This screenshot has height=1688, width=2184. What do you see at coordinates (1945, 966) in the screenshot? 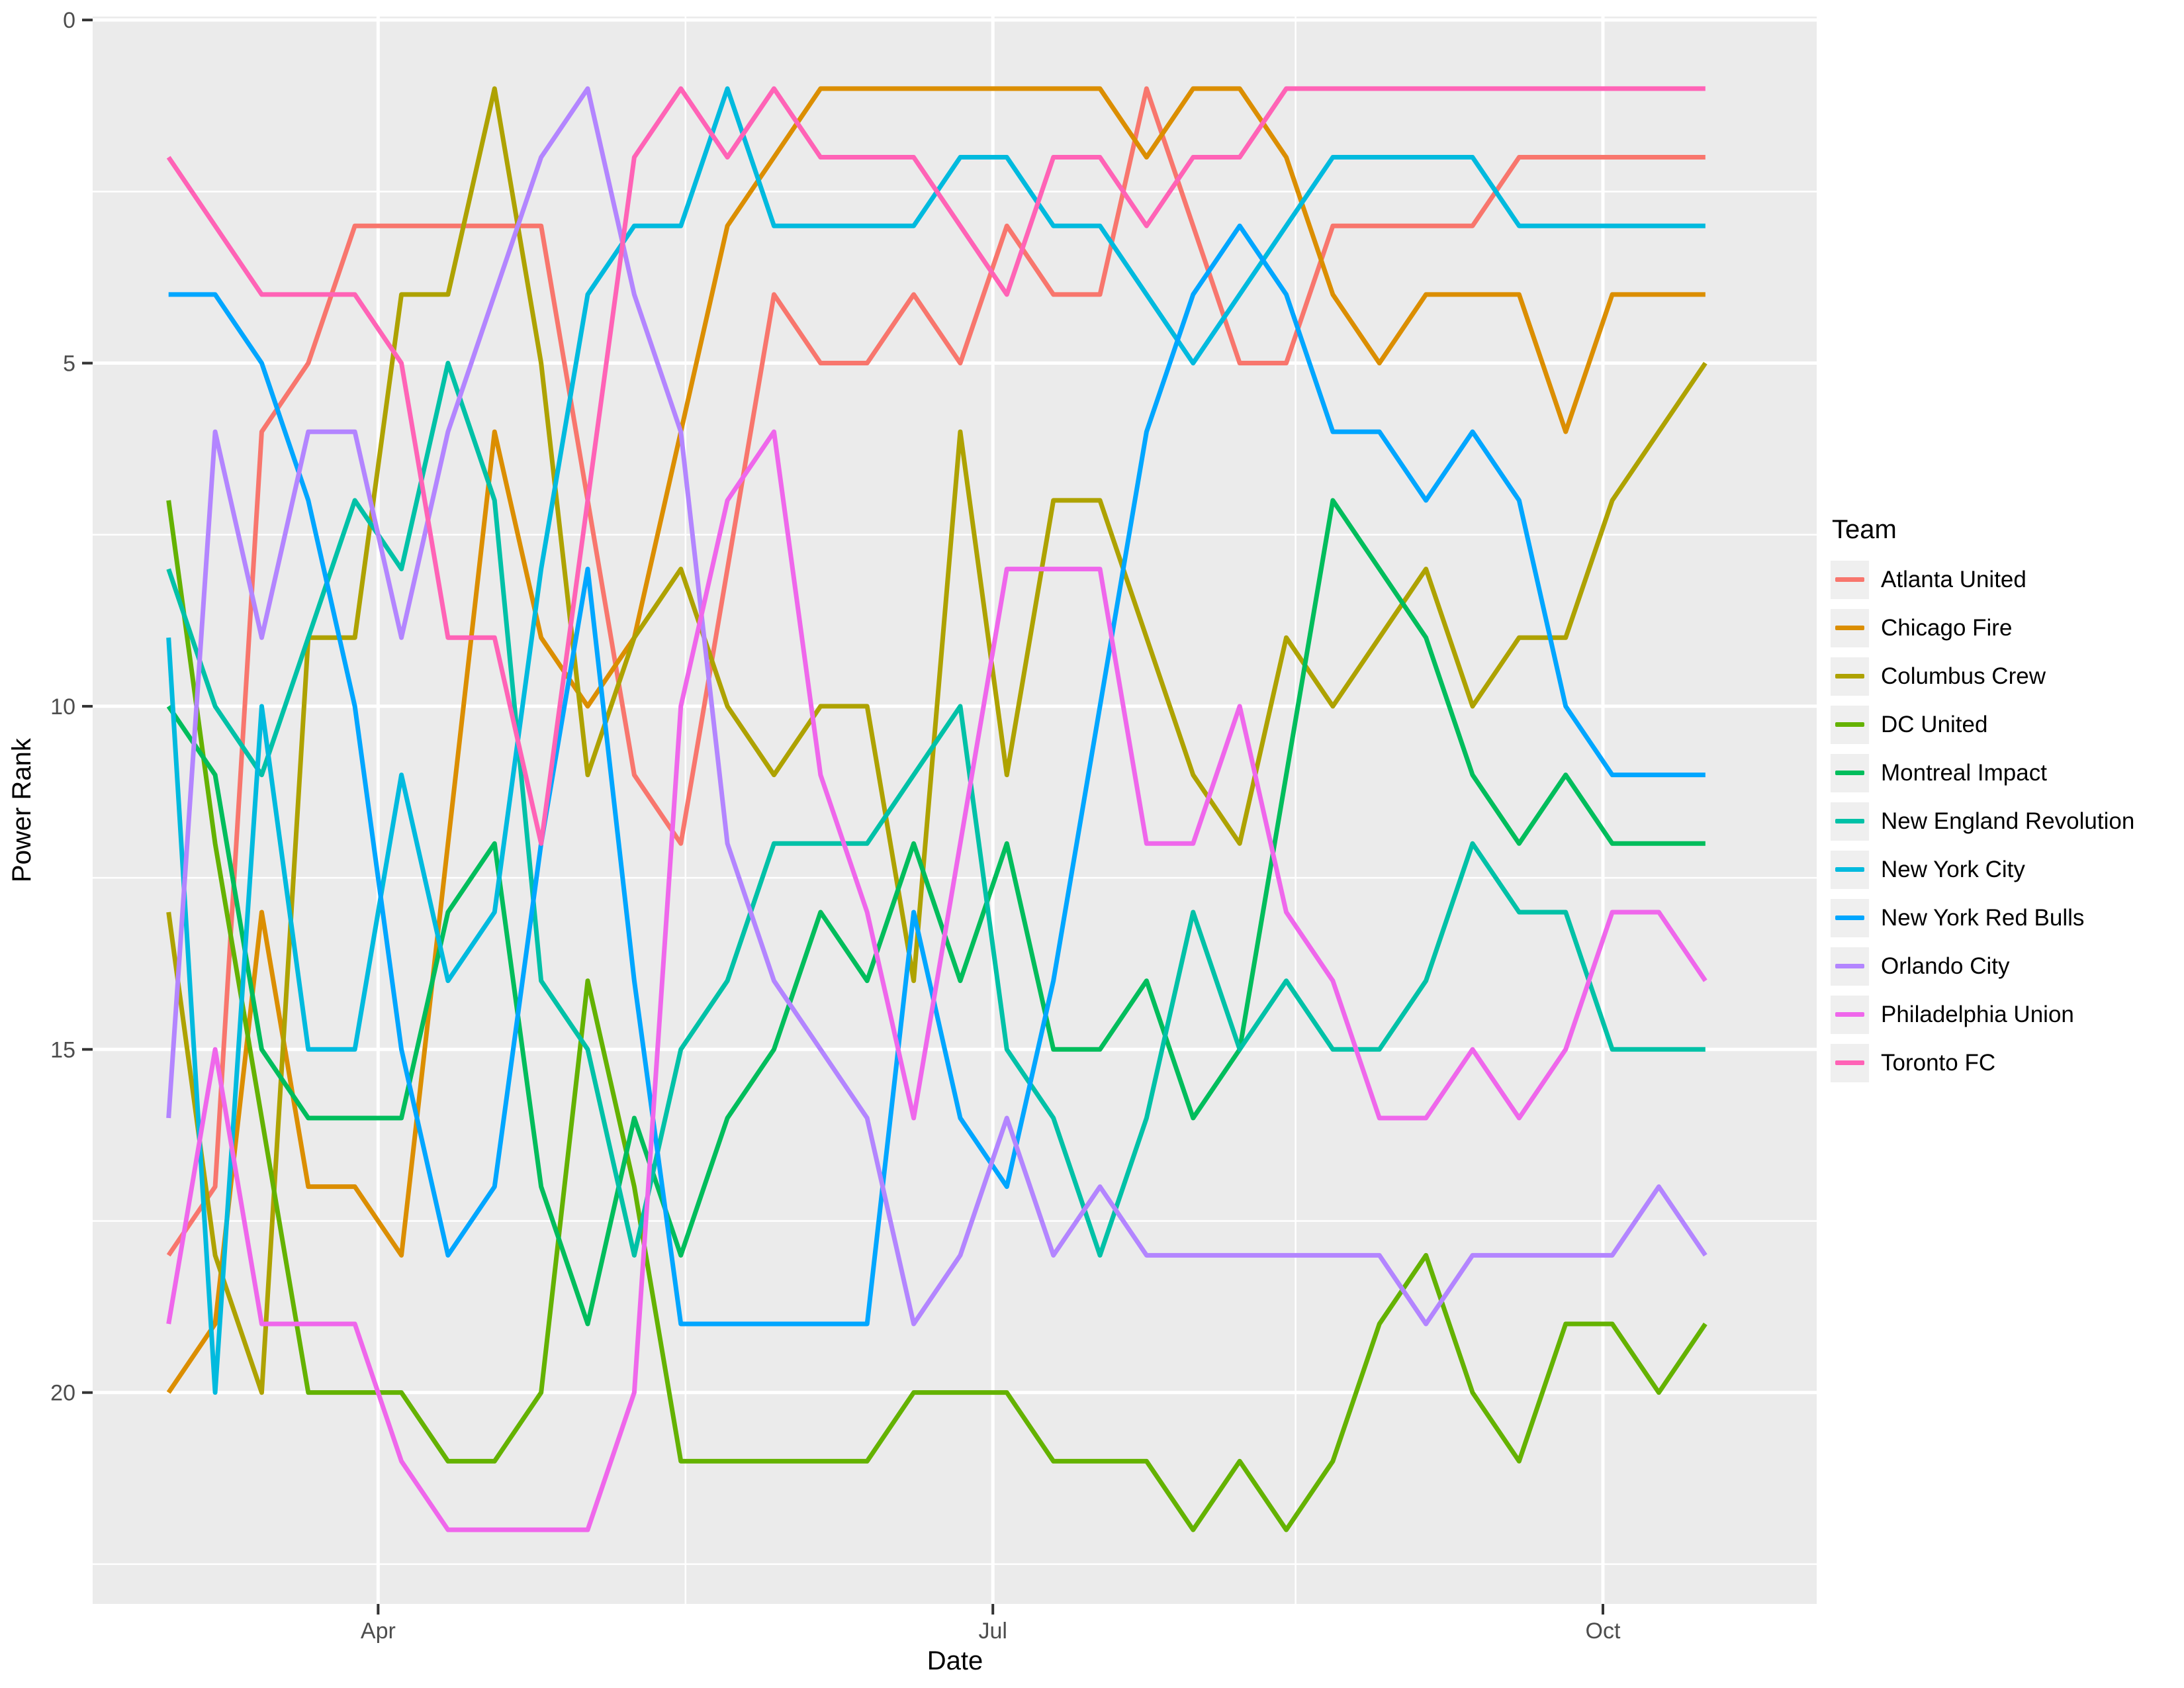
I see `legend-label: Orlando City` at bounding box center [1945, 966].